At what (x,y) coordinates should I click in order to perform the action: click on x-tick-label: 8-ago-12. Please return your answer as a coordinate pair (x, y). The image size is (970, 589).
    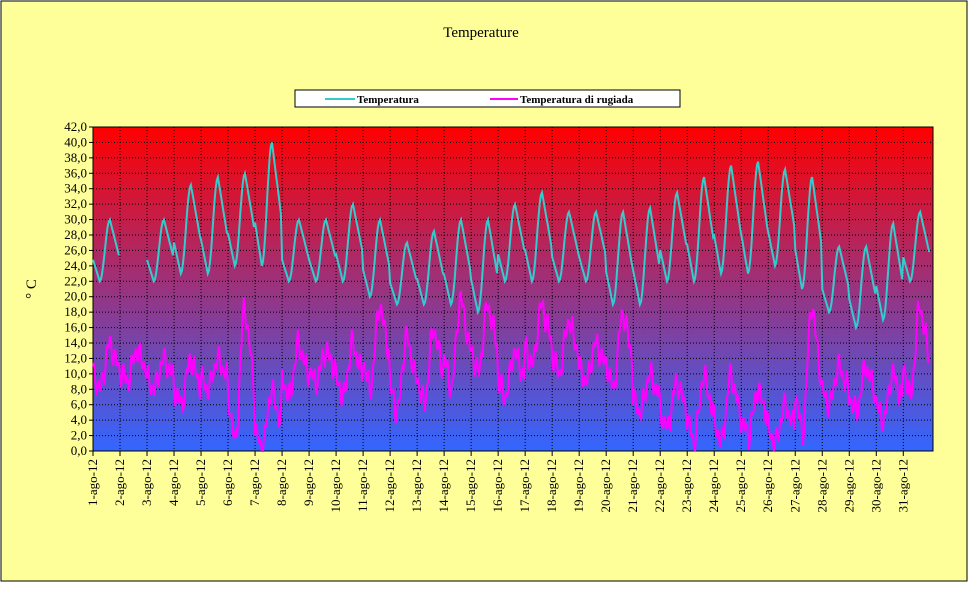
    Looking at the image, I should click on (281, 482).